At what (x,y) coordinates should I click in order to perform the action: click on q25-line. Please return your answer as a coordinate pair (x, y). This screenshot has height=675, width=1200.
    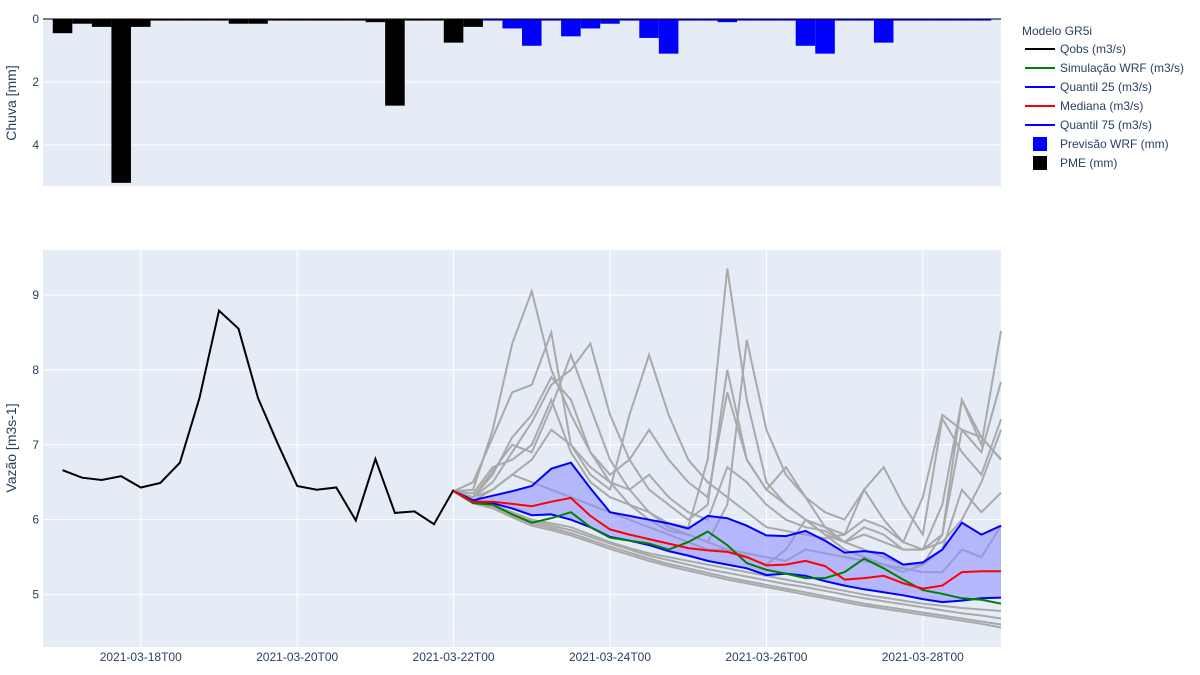
    Looking at the image, I should click on (727, 547).